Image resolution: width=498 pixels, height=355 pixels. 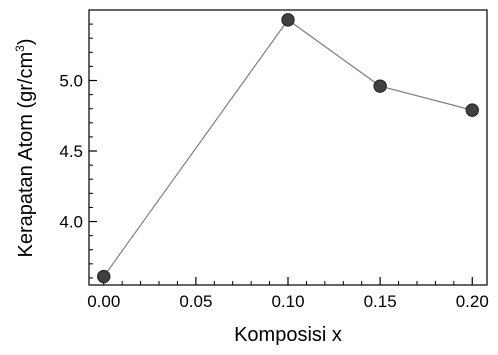 What do you see at coordinates (71, 222) in the screenshot?
I see `y-tick-label: 4.0` at bounding box center [71, 222].